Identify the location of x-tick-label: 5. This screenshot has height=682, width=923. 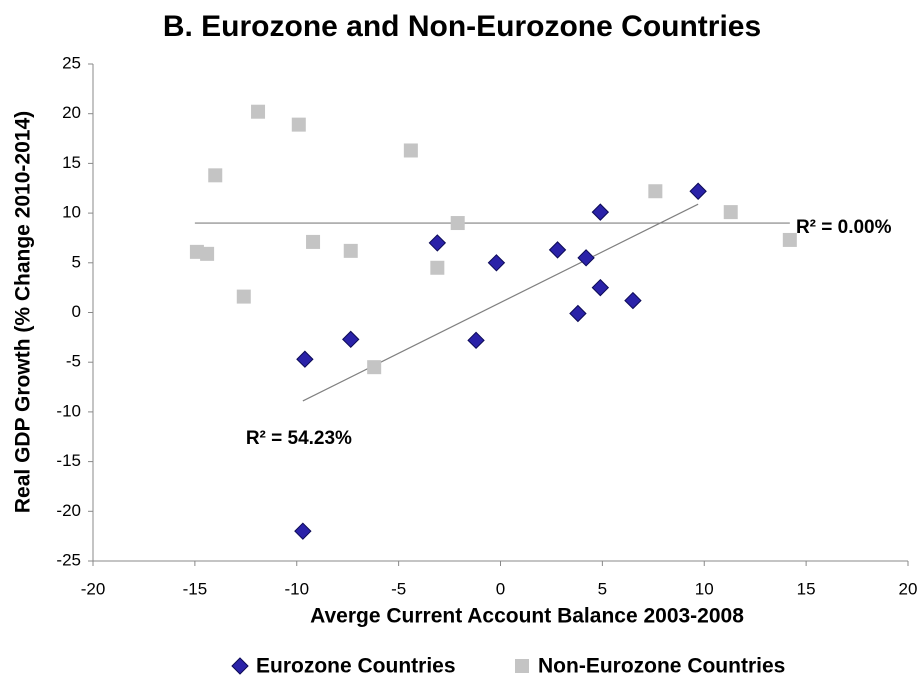
(602, 588).